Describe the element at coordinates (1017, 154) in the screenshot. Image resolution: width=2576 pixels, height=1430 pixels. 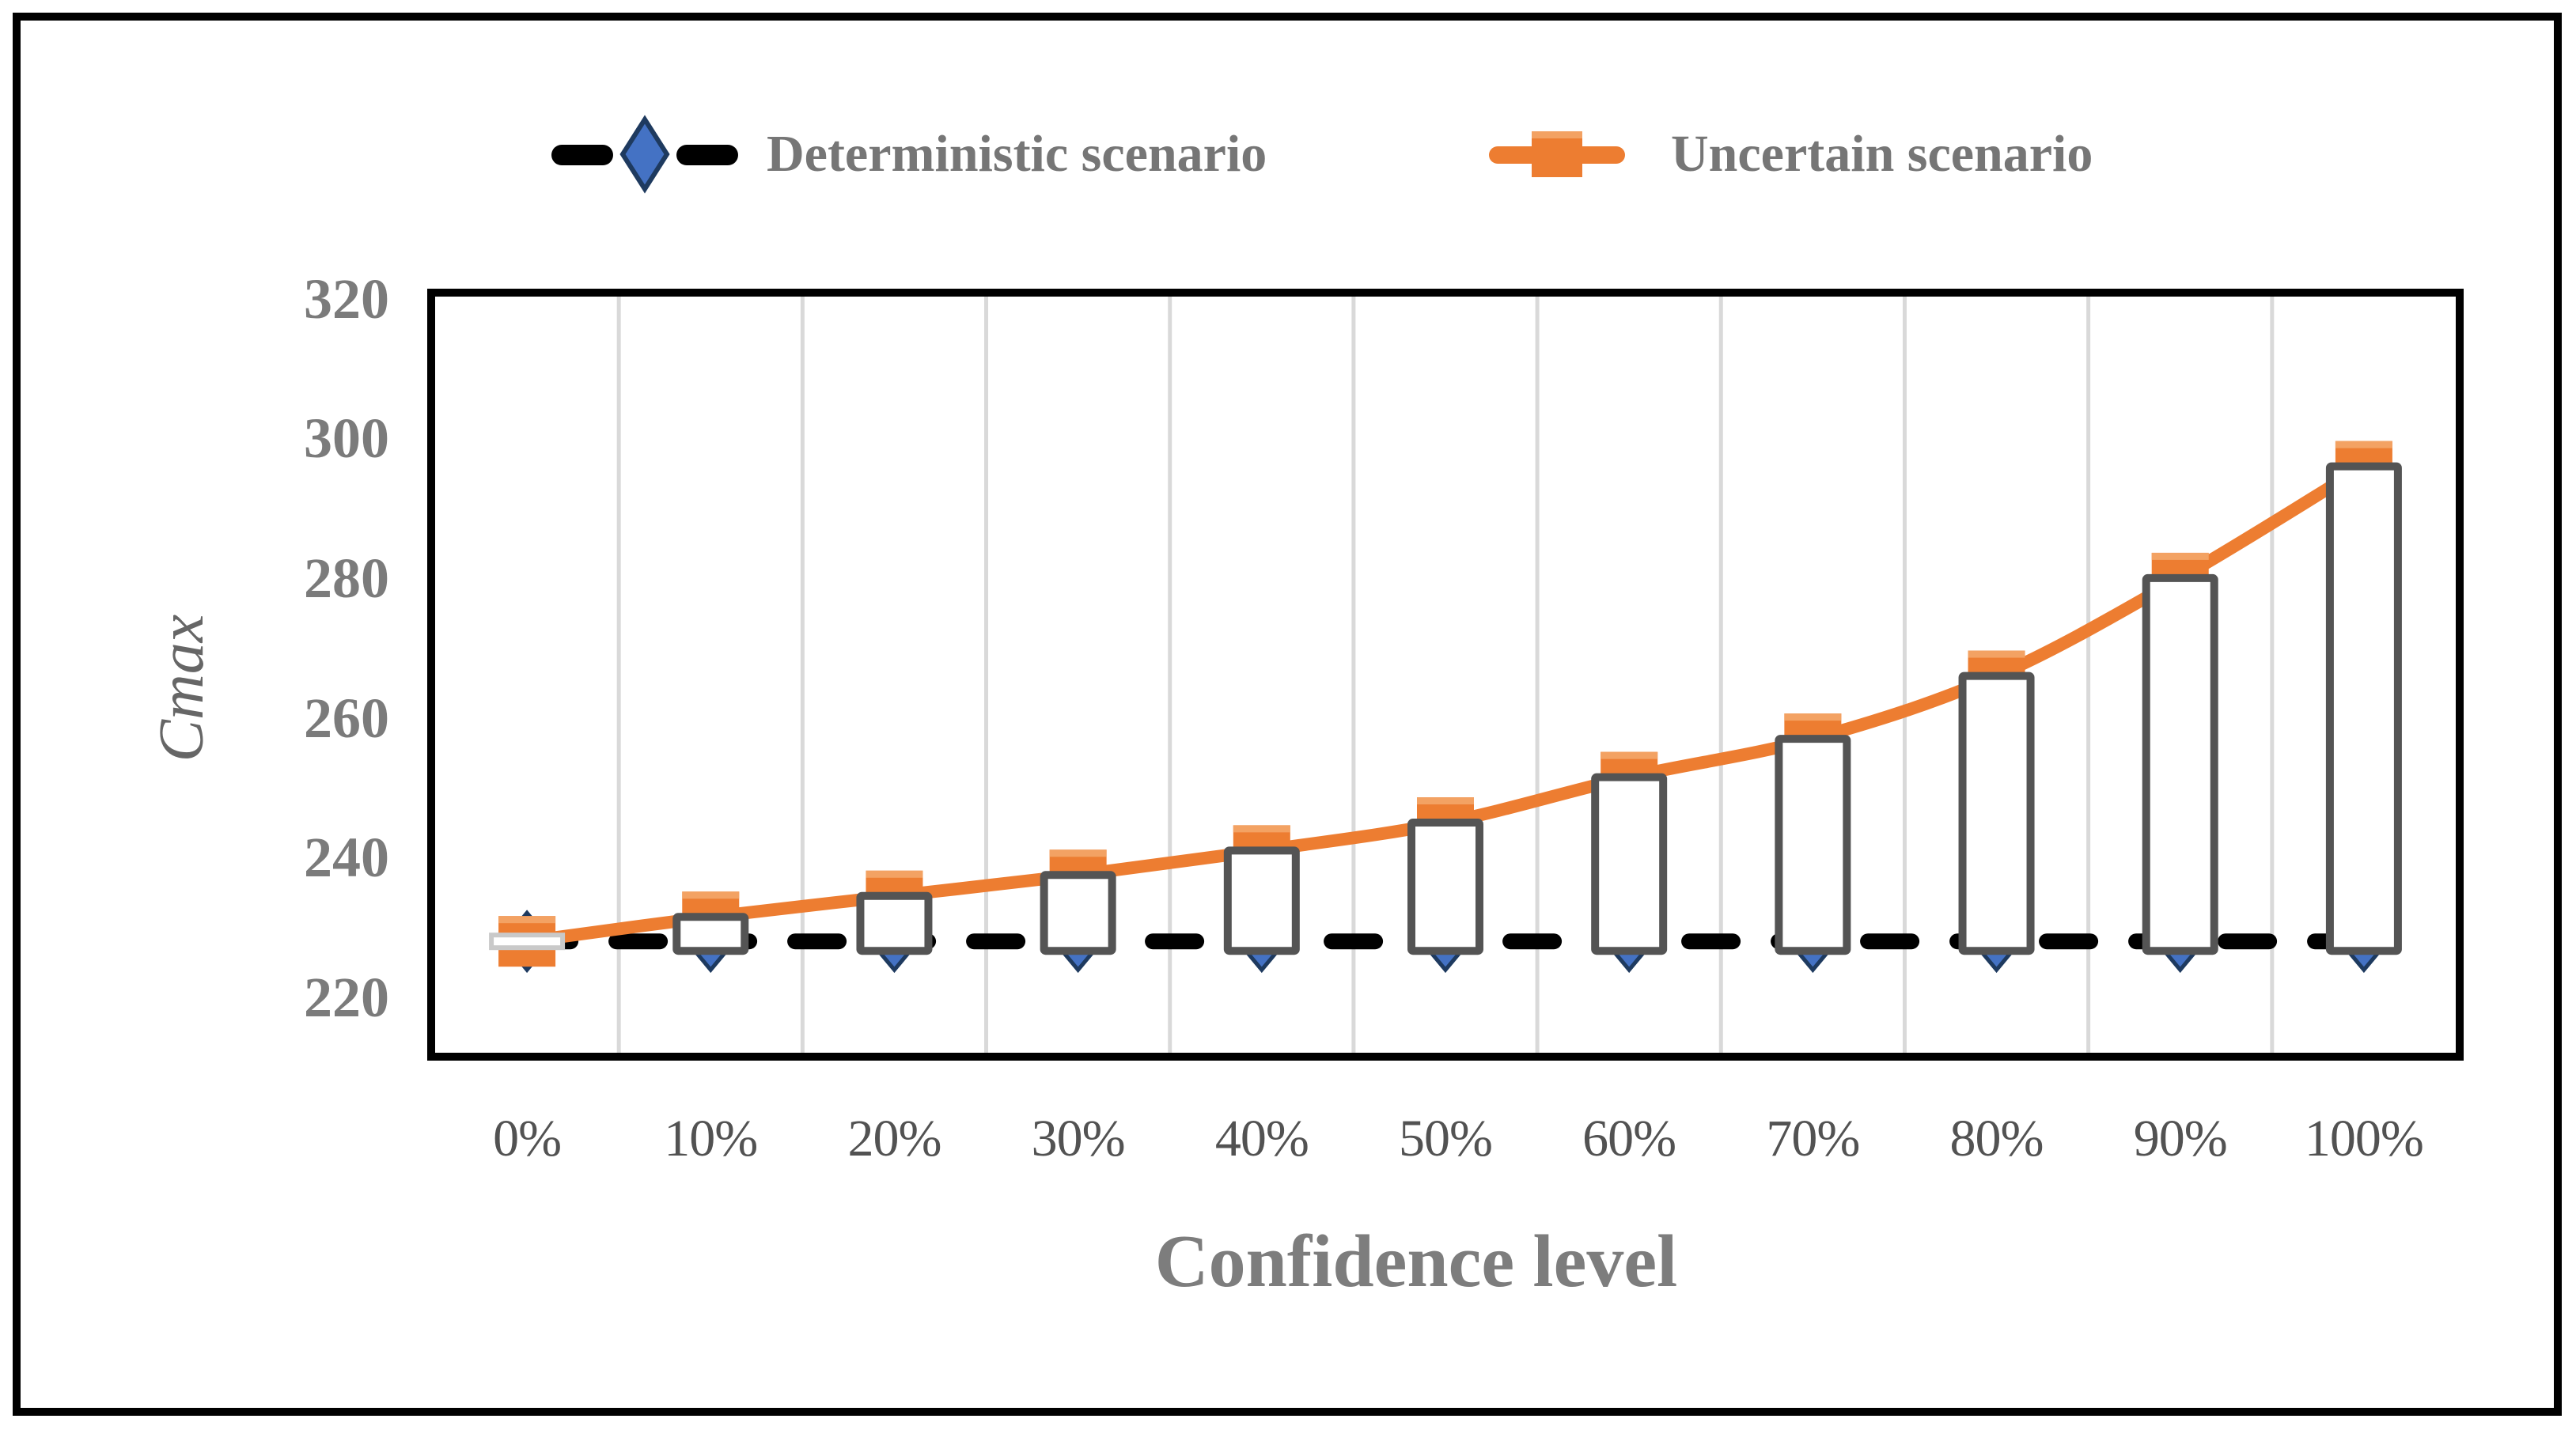
I see `legend-label: Deterministic scenario` at that location.